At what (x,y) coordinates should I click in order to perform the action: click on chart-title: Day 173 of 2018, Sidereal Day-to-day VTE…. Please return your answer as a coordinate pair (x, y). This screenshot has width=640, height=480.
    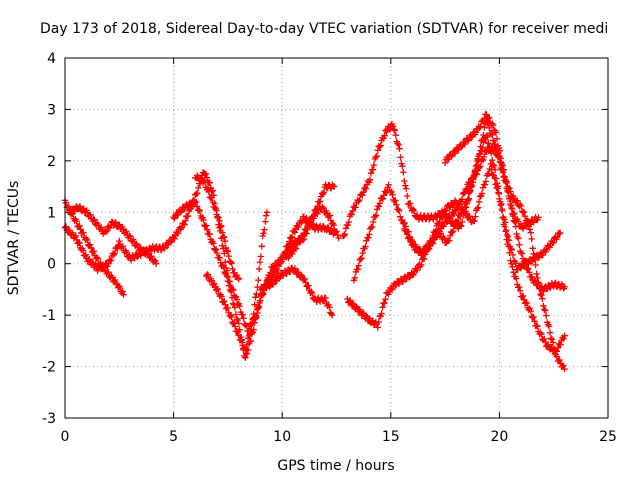
    Looking at the image, I should click on (324, 29).